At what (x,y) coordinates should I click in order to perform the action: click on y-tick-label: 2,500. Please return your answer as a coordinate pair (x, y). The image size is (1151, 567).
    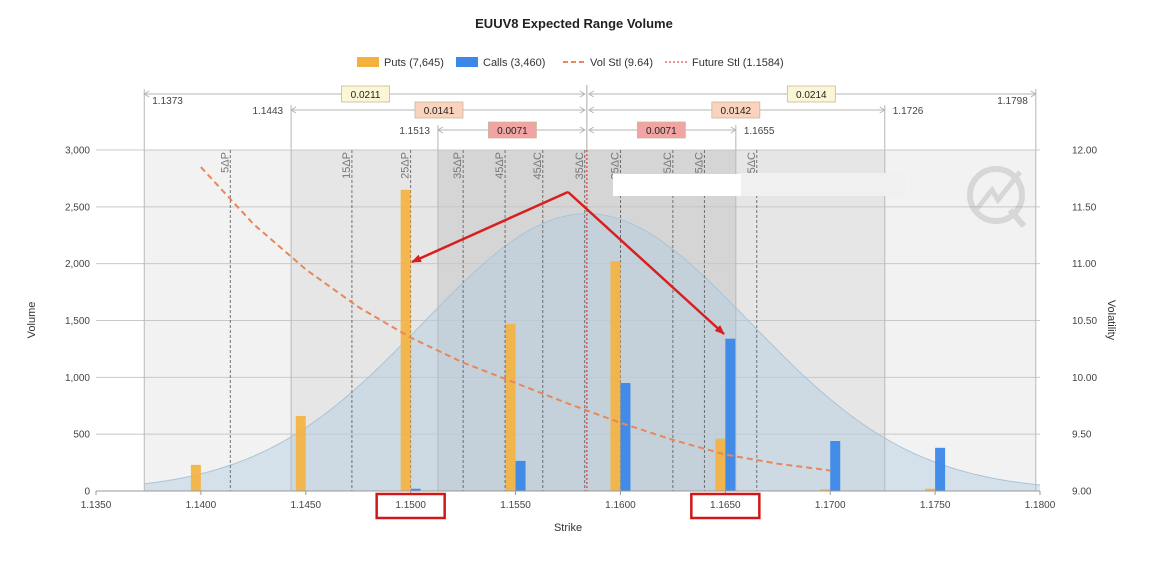
    Looking at the image, I should click on (77, 207).